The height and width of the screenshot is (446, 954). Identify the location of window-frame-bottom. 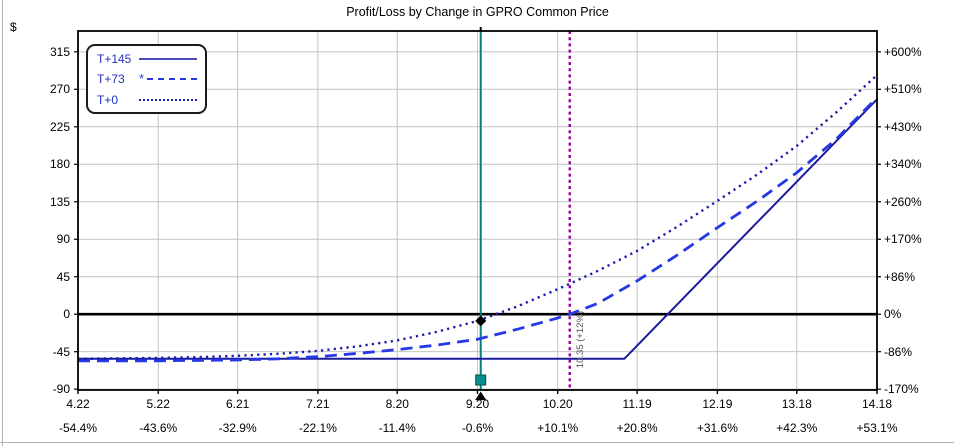
(477, 442).